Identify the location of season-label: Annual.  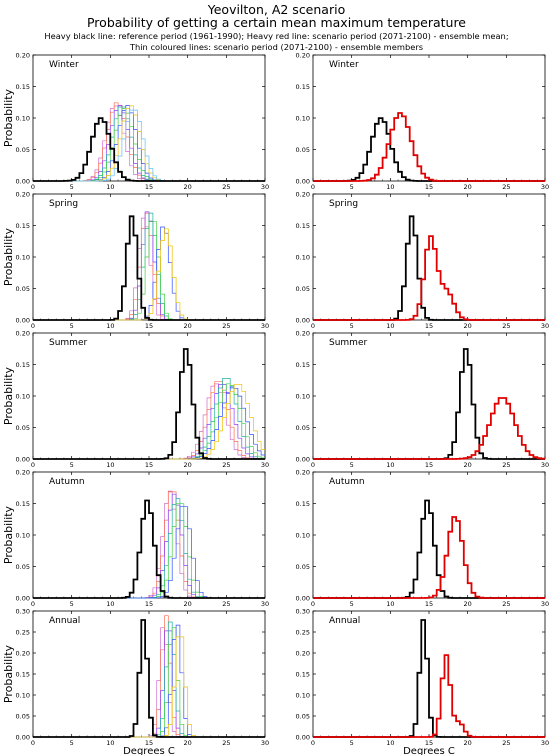
(64, 621).